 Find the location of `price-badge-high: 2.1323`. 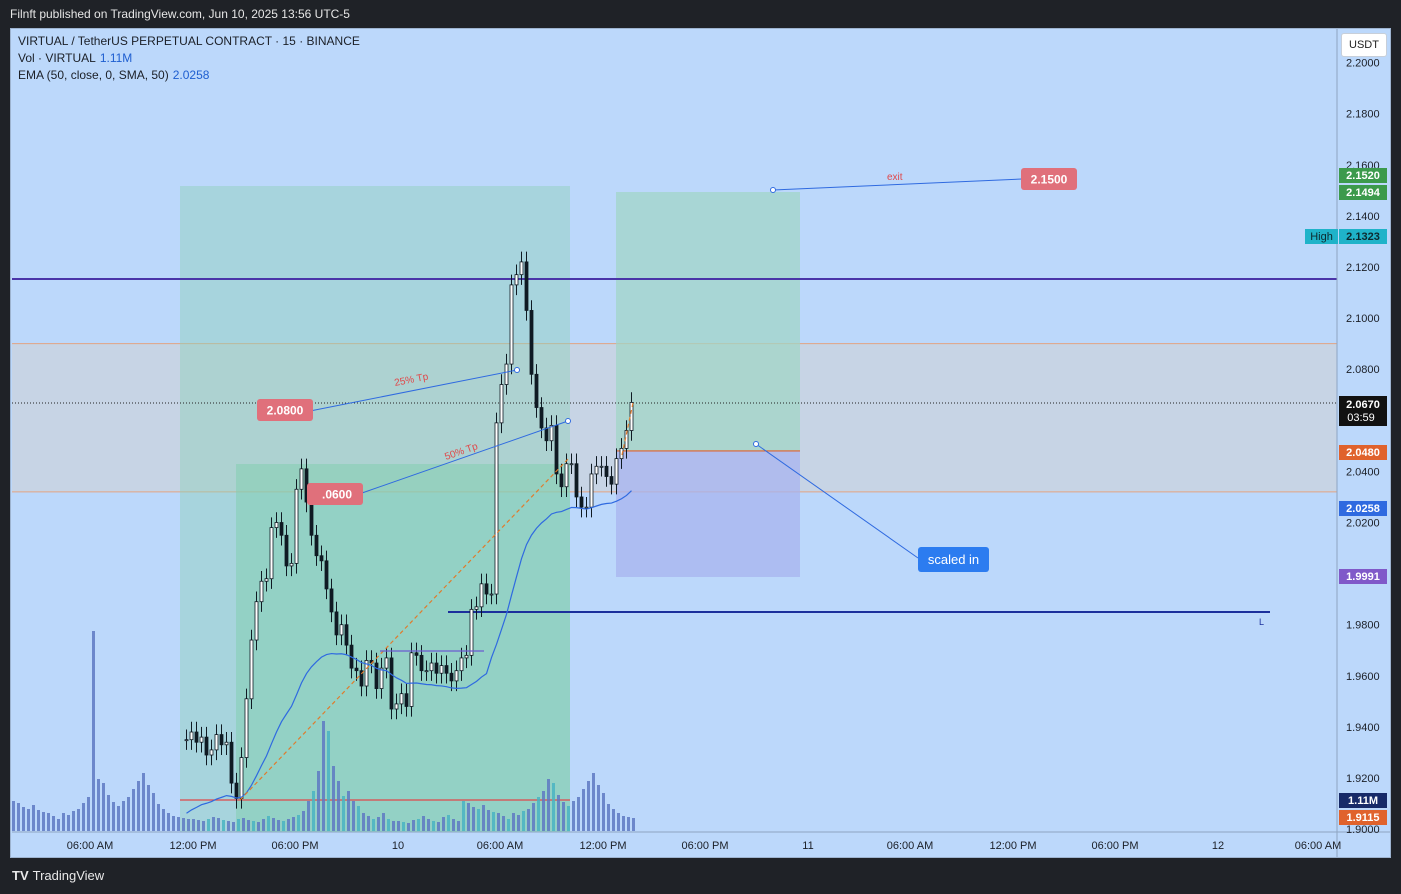

price-badge-high: 2.1323 is located at coordinates (1363, 237).